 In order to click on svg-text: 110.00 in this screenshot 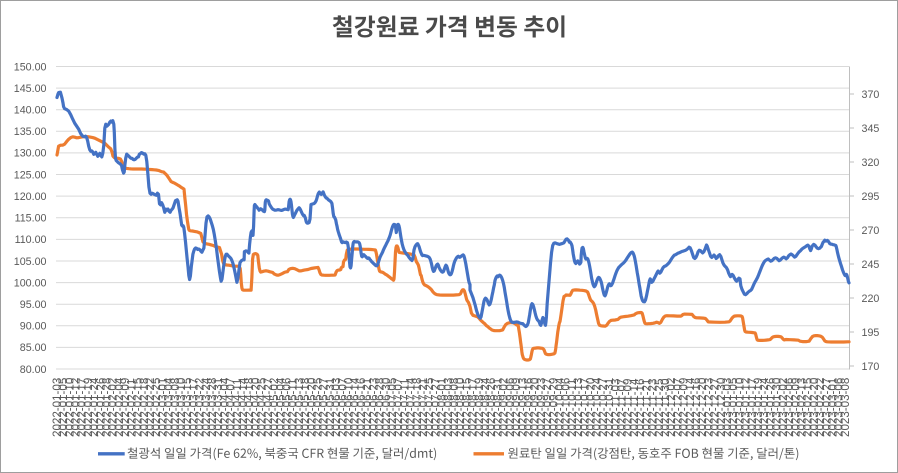, I will do `click(31, 240)`.